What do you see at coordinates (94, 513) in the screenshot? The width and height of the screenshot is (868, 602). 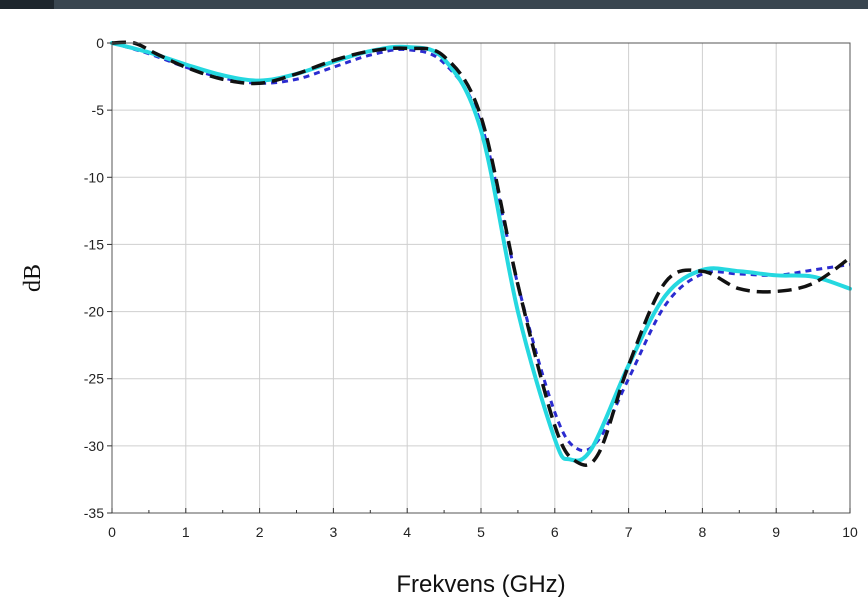 I see `y-tick-label: -35` at bounding box center [94, 513].